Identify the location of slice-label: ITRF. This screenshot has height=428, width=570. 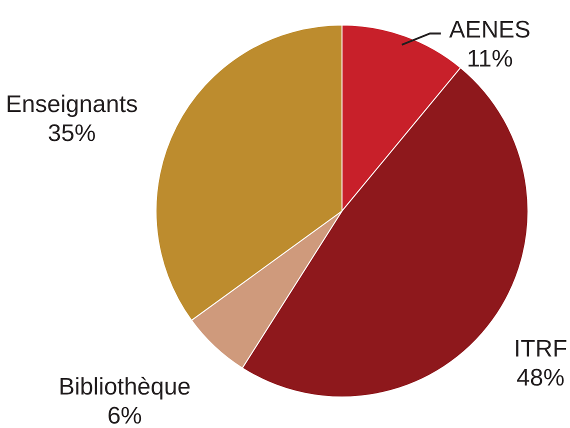
(541, 348).